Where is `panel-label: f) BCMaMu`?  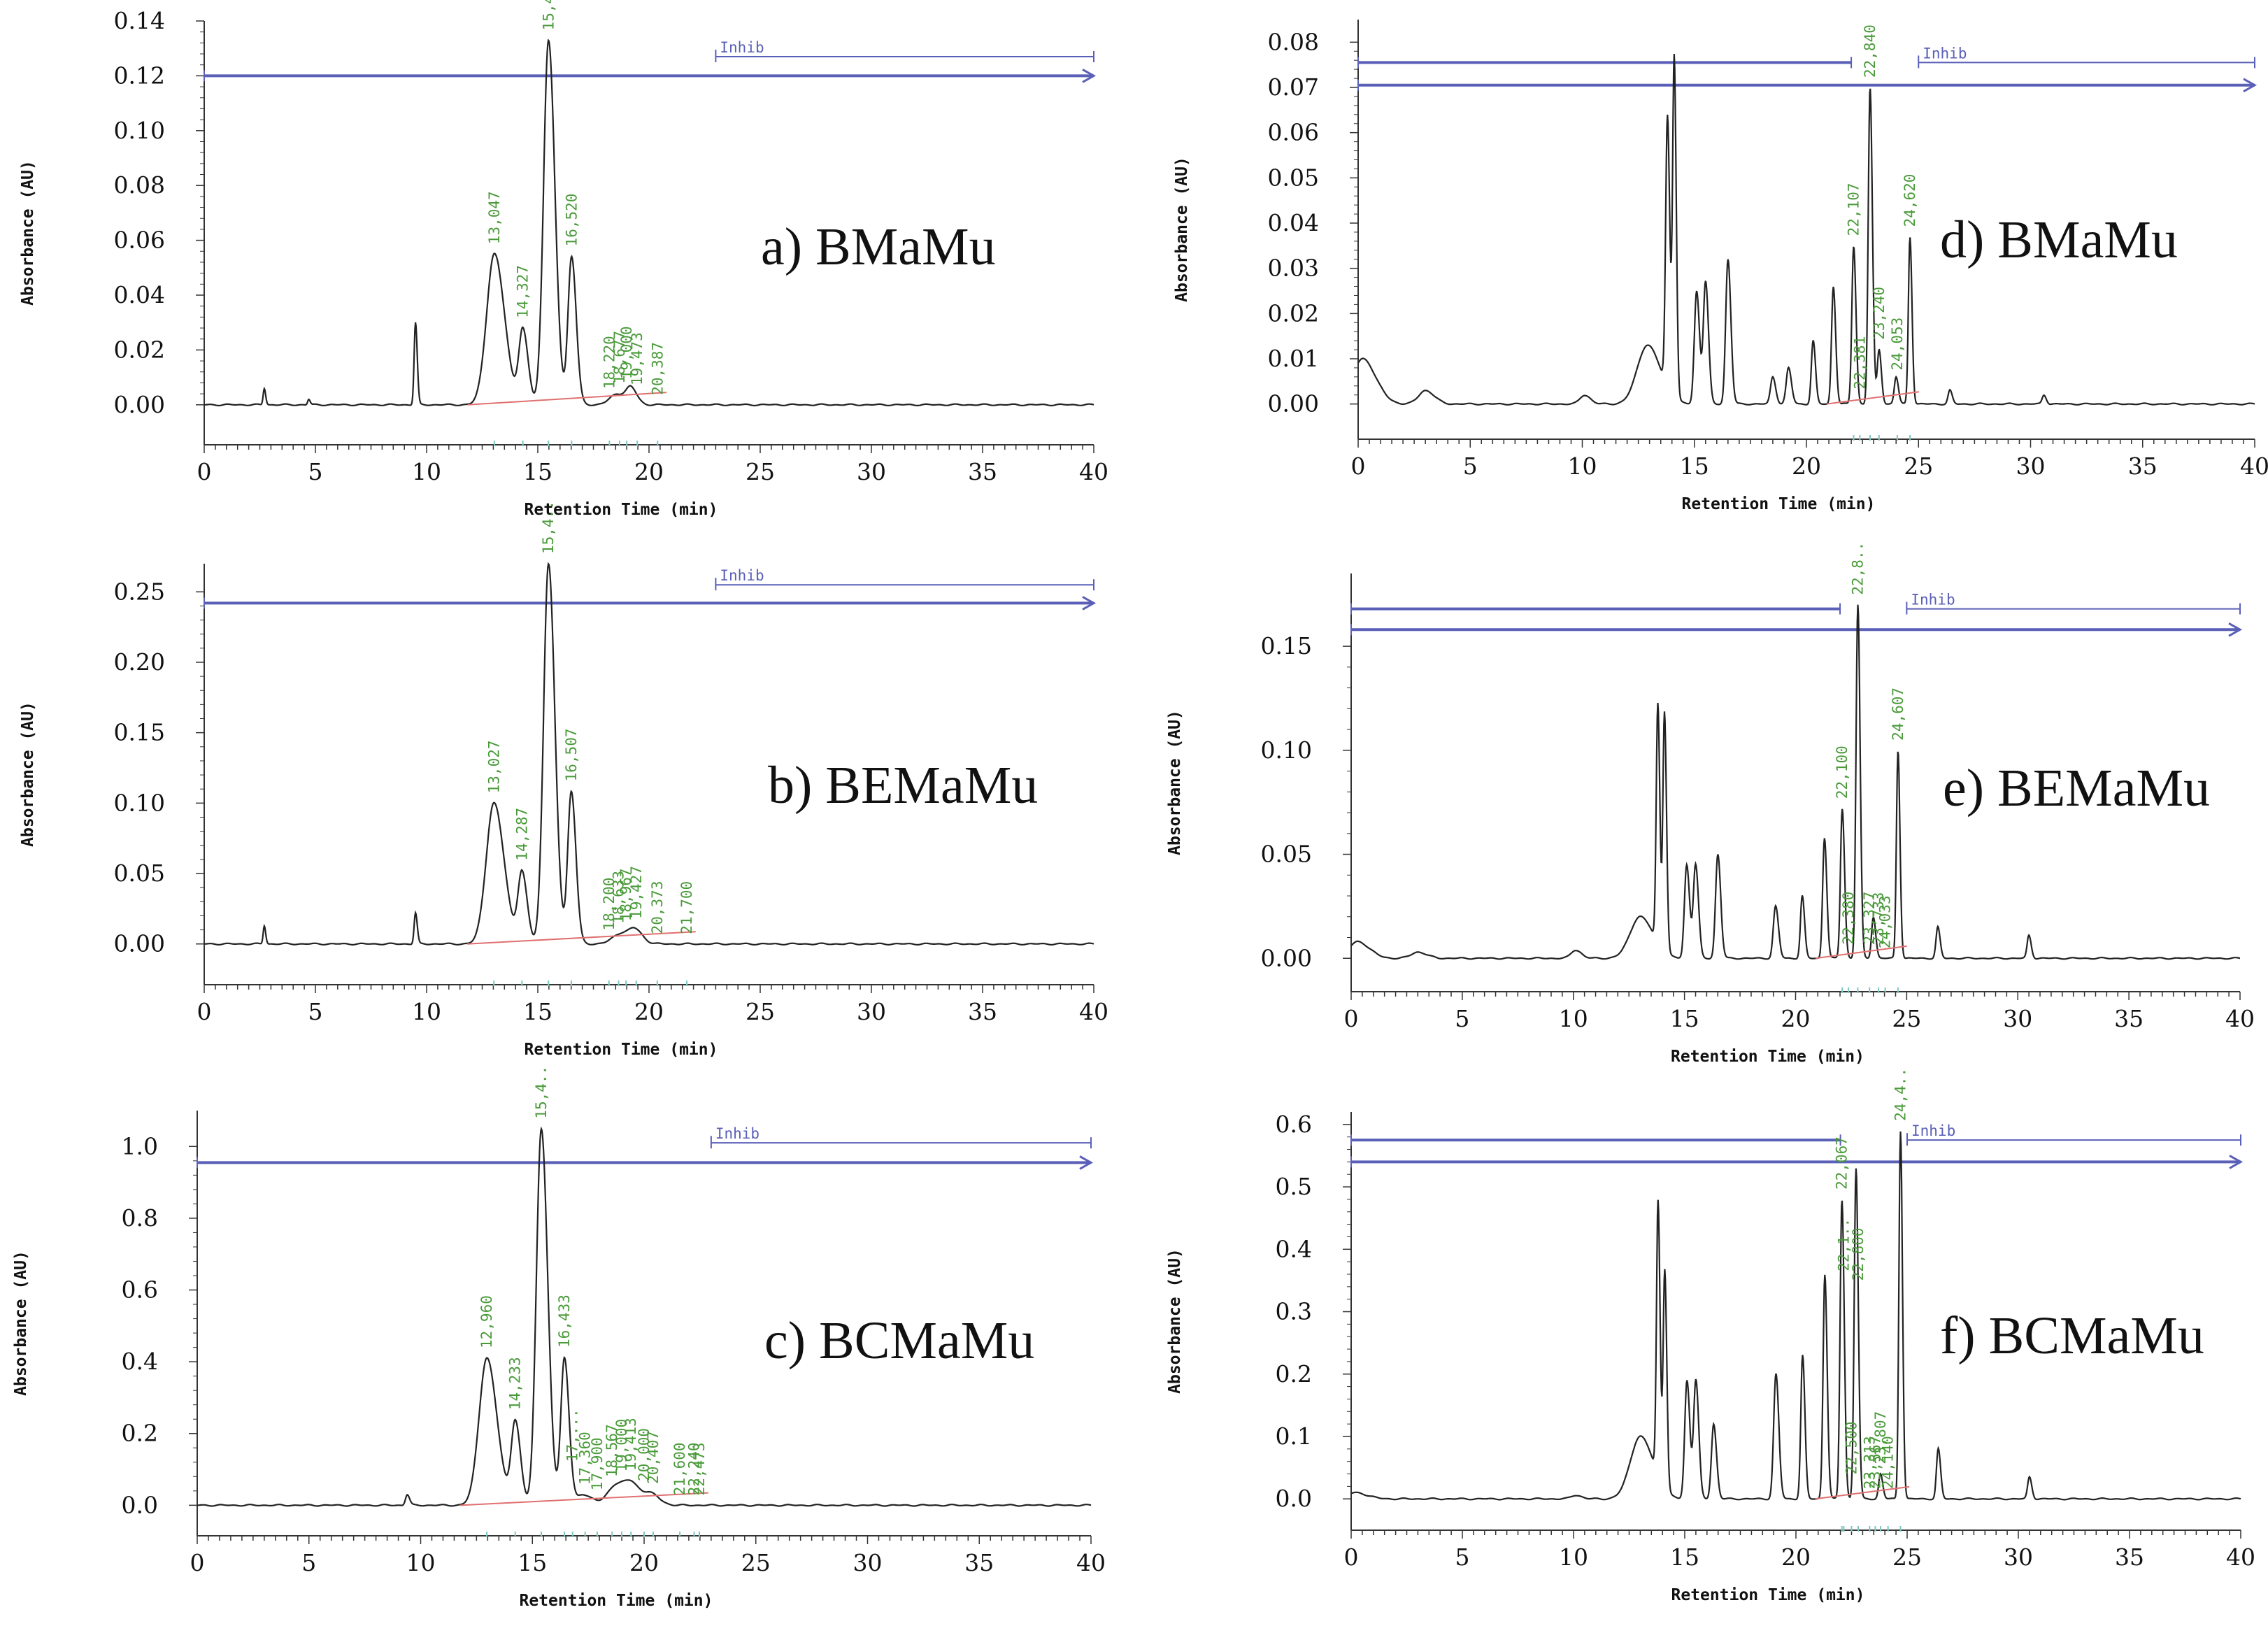
panel-label: f) BCMaMu is located at coordinates (2072, 1335).